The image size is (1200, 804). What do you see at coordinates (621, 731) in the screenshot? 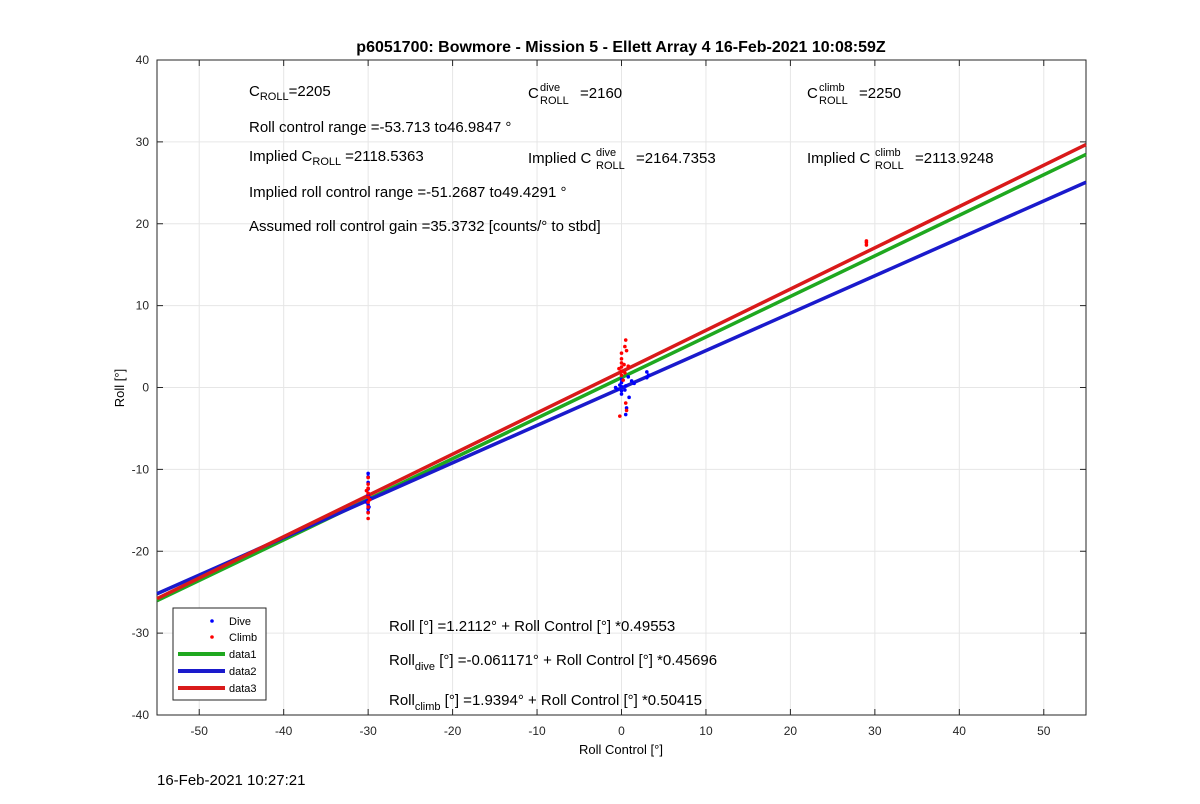
I see `x-tick-label: 0` at bounding box center [621, 731].